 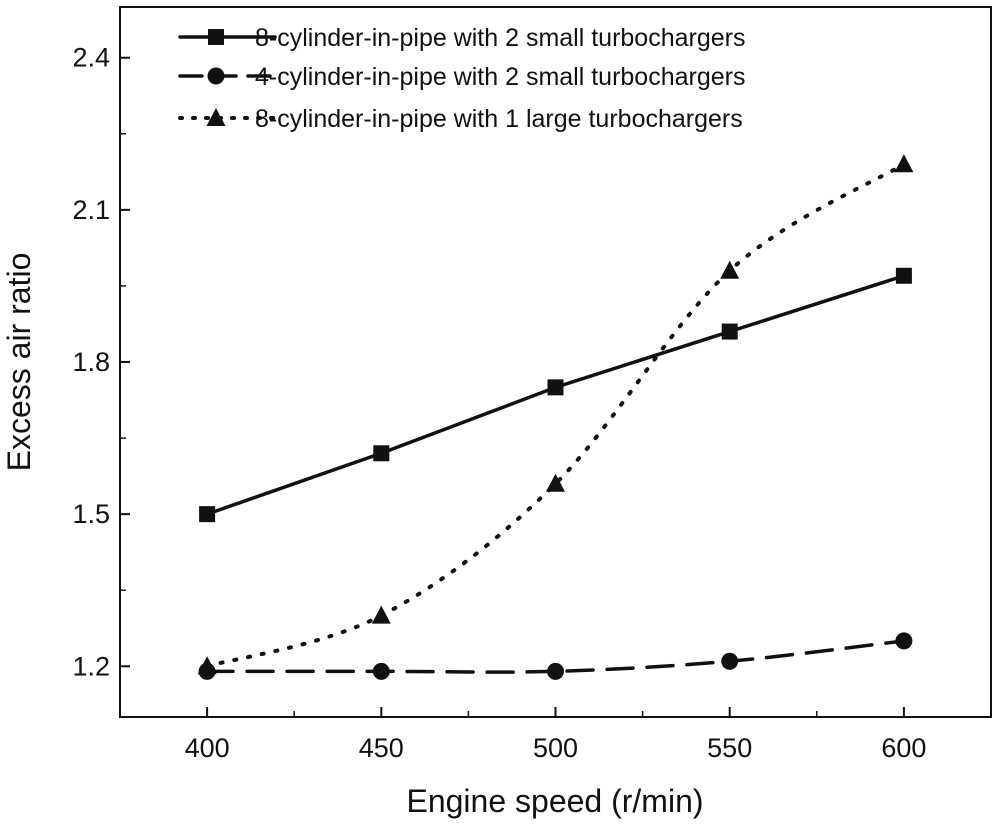 What do you see at coordinates (554, 801) in the screenshot?
I see `x-axis-title: Engine speed (r/min)` at bounding box center [554, 801].